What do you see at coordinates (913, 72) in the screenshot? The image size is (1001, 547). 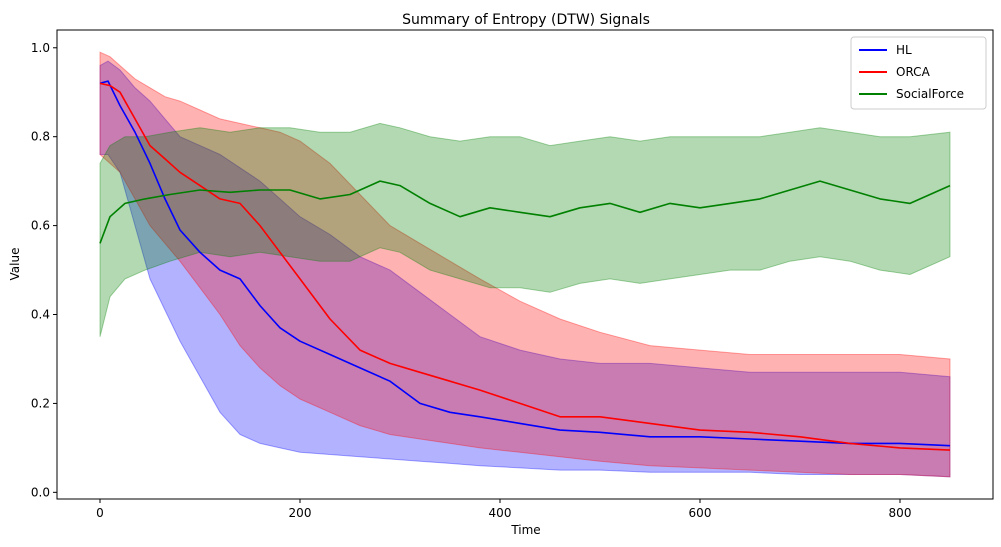 I see `legend-label-orca: ORCA` at bounding box center [913, 72].